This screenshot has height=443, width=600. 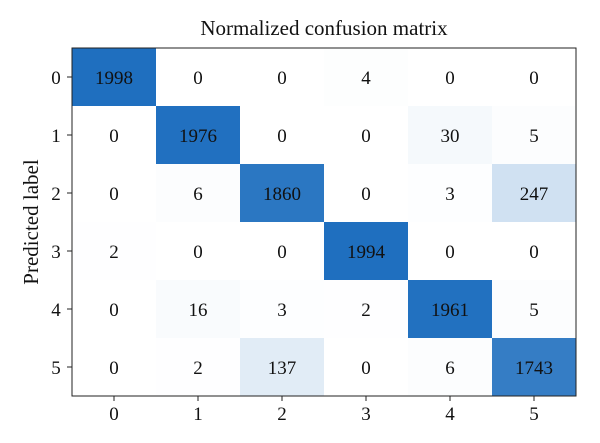 I want to click on cell-value-label-5-5: 1743, so click(x=534, y=368).